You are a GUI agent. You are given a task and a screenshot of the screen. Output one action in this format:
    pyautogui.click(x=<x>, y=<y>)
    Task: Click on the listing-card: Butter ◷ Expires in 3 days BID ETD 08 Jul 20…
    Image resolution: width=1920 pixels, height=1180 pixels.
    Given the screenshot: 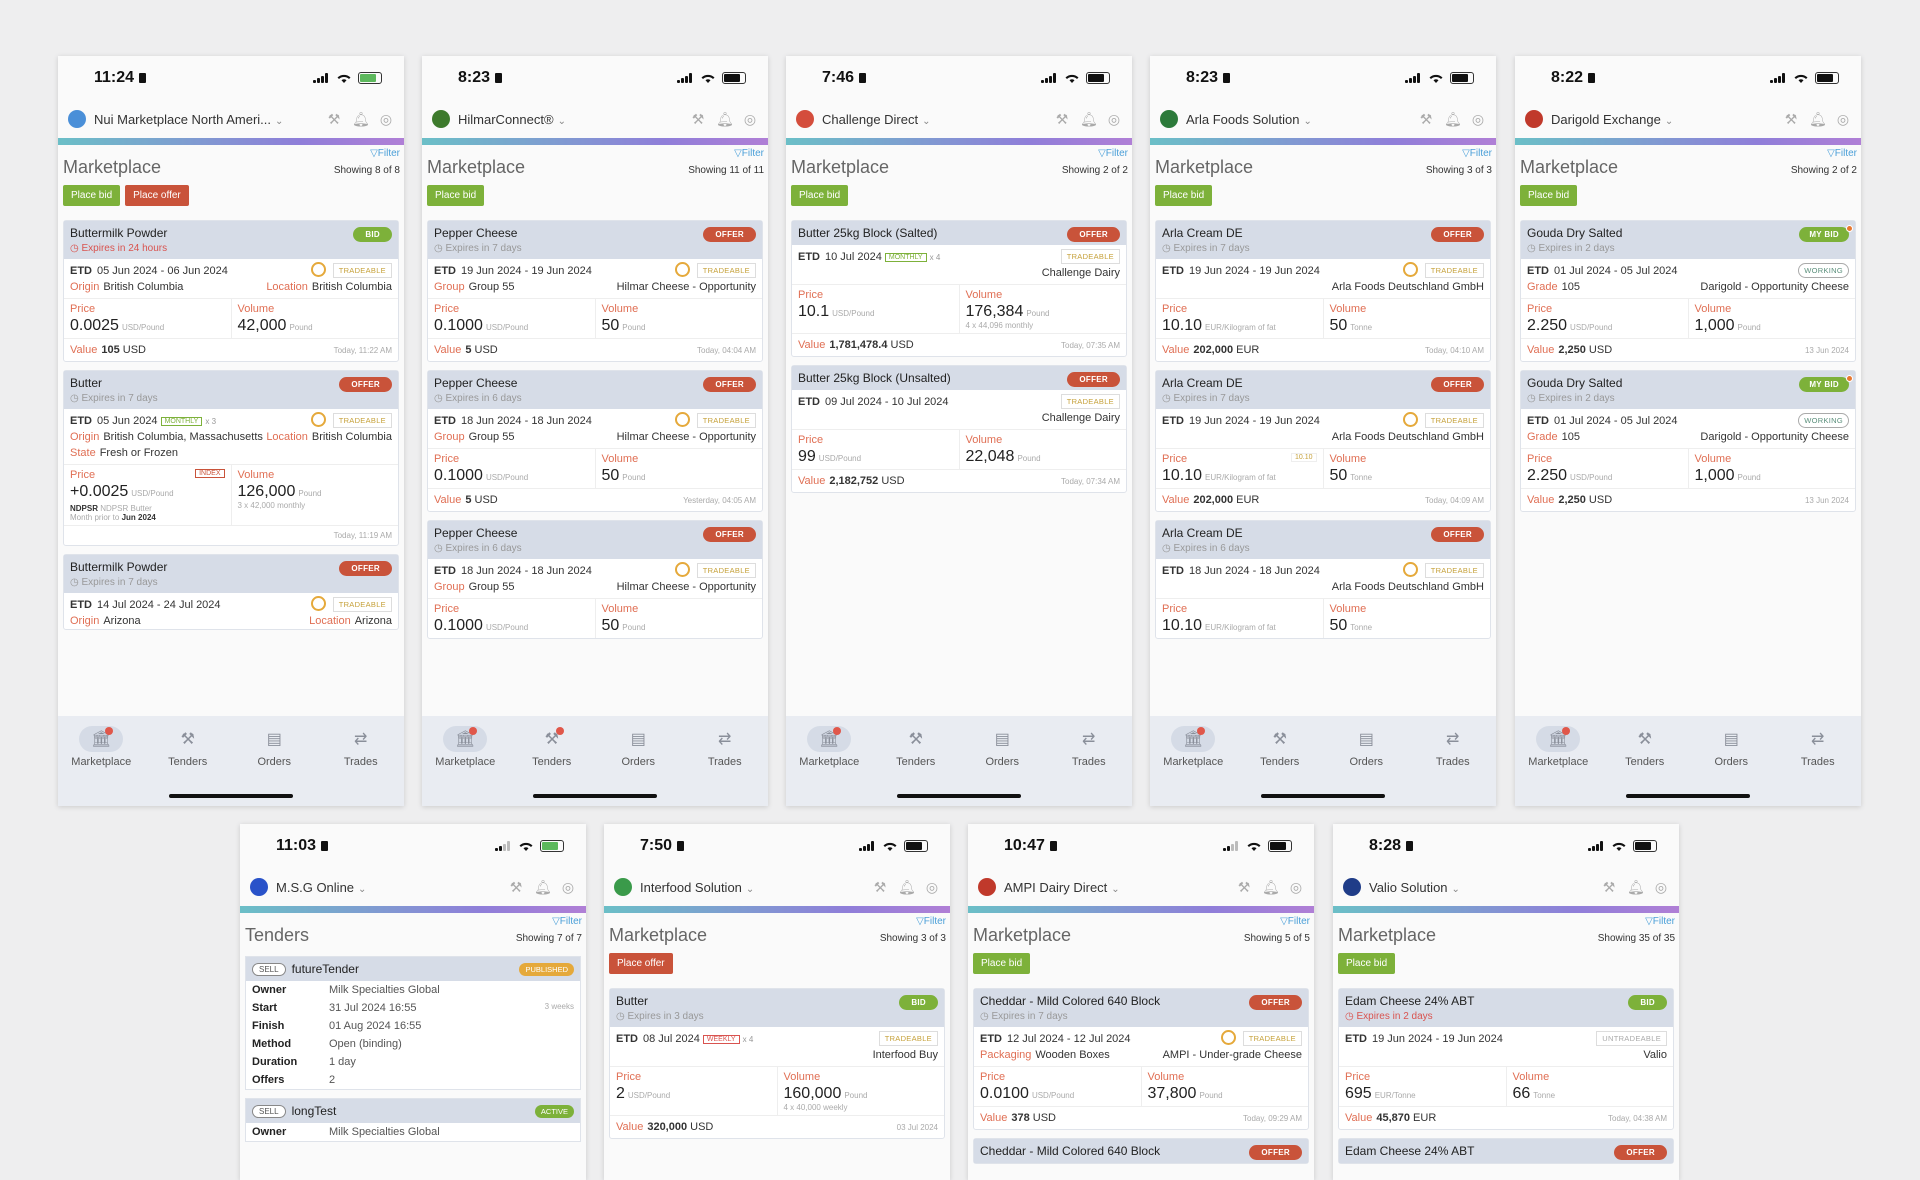 What is the action you would take?
    pyautogui.click(x=777, y=1063)
    